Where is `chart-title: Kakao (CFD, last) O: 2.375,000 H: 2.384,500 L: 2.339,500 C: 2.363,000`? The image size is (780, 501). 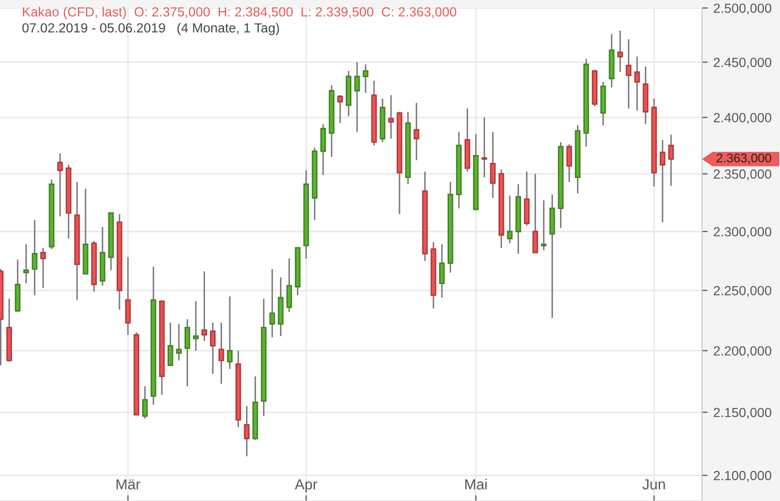 chart-title: Kakao (CFD, last) O: 2.375,000 H: 2.384,500 L: 2.339,500 C: 2.363,000 is located at coordinates (239, 13).